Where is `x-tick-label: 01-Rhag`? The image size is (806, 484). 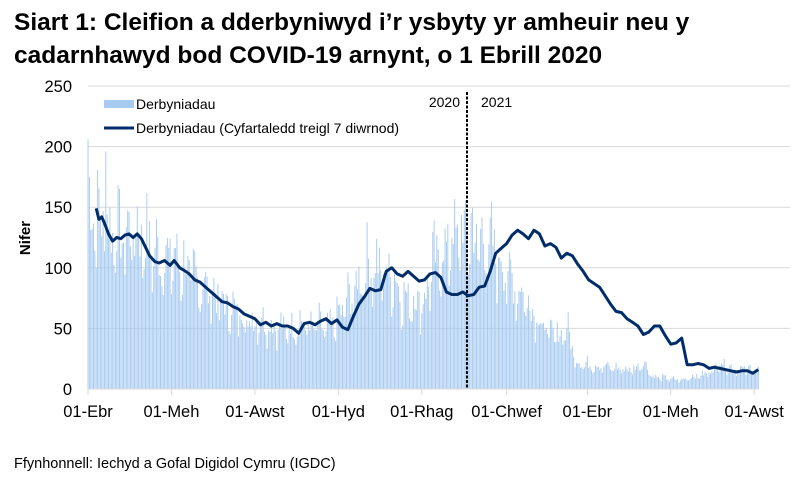 x-tick-label: 01-Rhag is located at coordinates (421, 412).